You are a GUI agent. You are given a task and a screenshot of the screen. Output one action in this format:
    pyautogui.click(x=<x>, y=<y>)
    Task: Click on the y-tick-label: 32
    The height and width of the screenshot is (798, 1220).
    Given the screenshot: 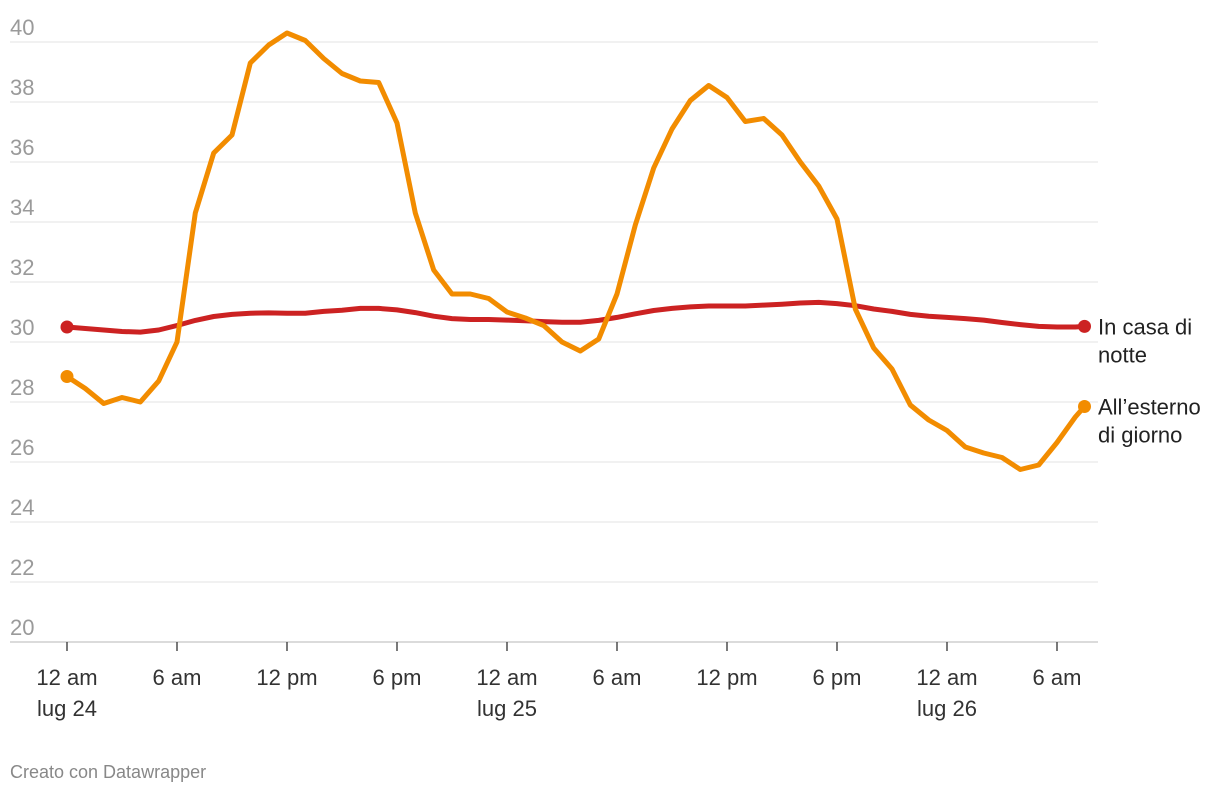 What is the action you would take?
    pyautogui.click(x=22, y=267)
    